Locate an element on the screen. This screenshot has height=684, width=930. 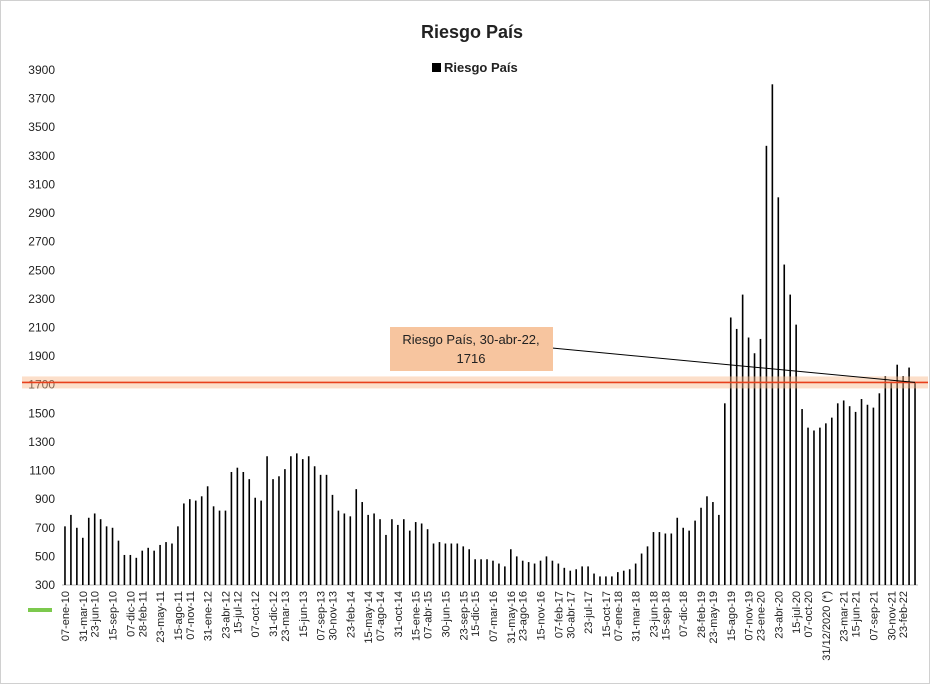
x-tick-label: 30-nov-13 is located at coordinates (333, 616).